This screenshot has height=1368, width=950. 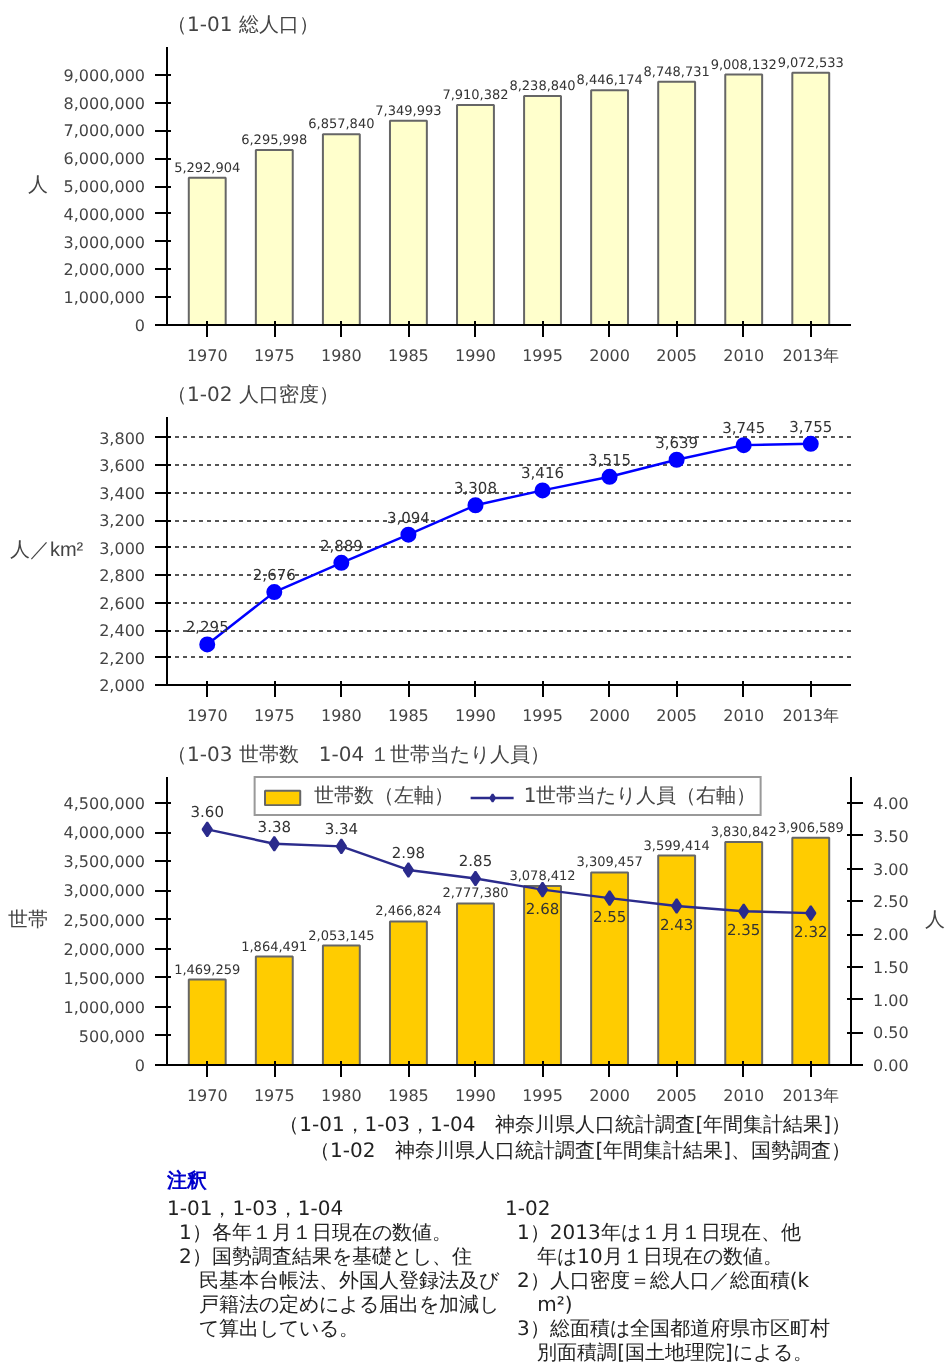 I want to click on y2-tick-label: 3.50, so click(x=891, y=836).